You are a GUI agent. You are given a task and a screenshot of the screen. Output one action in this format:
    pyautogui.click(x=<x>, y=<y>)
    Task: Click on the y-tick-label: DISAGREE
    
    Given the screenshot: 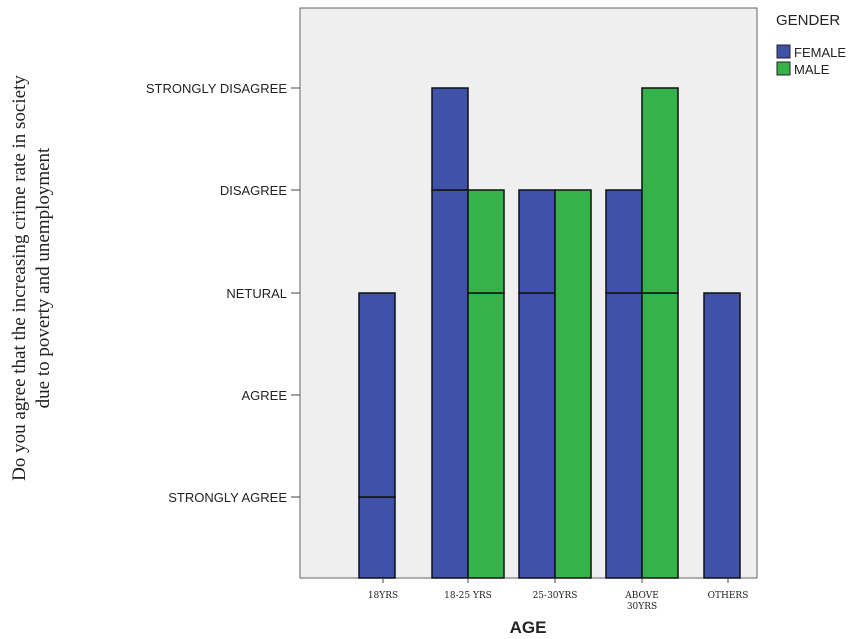 What is the action you would take?
    pyautogui.click(x=254, y=190)
    